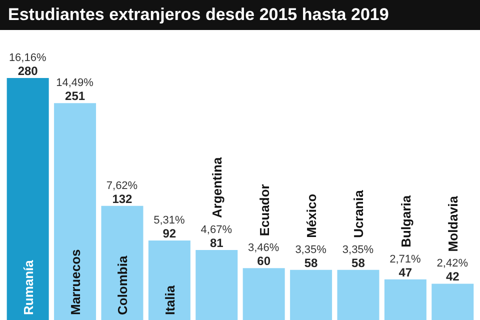 The image size is (480, 320). Describe the element at coordinates (240, 15) in the screenshot. I see `chart-title: Estudiantes extranjeros desde 2015 hasta 2019` at that location.